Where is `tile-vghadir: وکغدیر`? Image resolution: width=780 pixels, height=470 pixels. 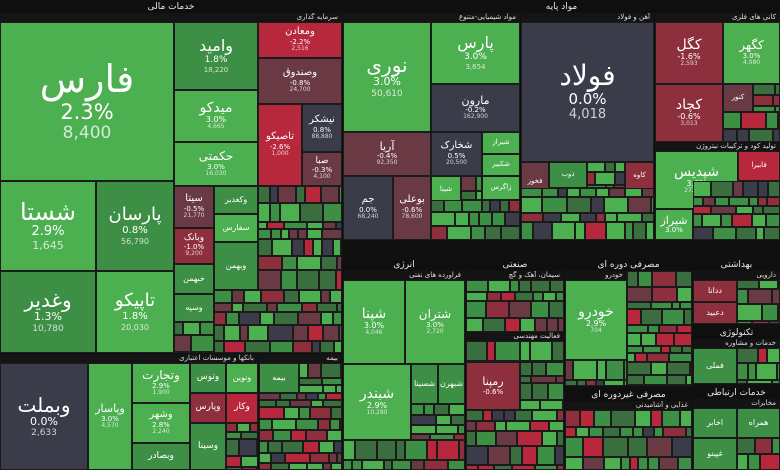
tile-vghadir: وکغدیر is located at coordinates (236, 200).